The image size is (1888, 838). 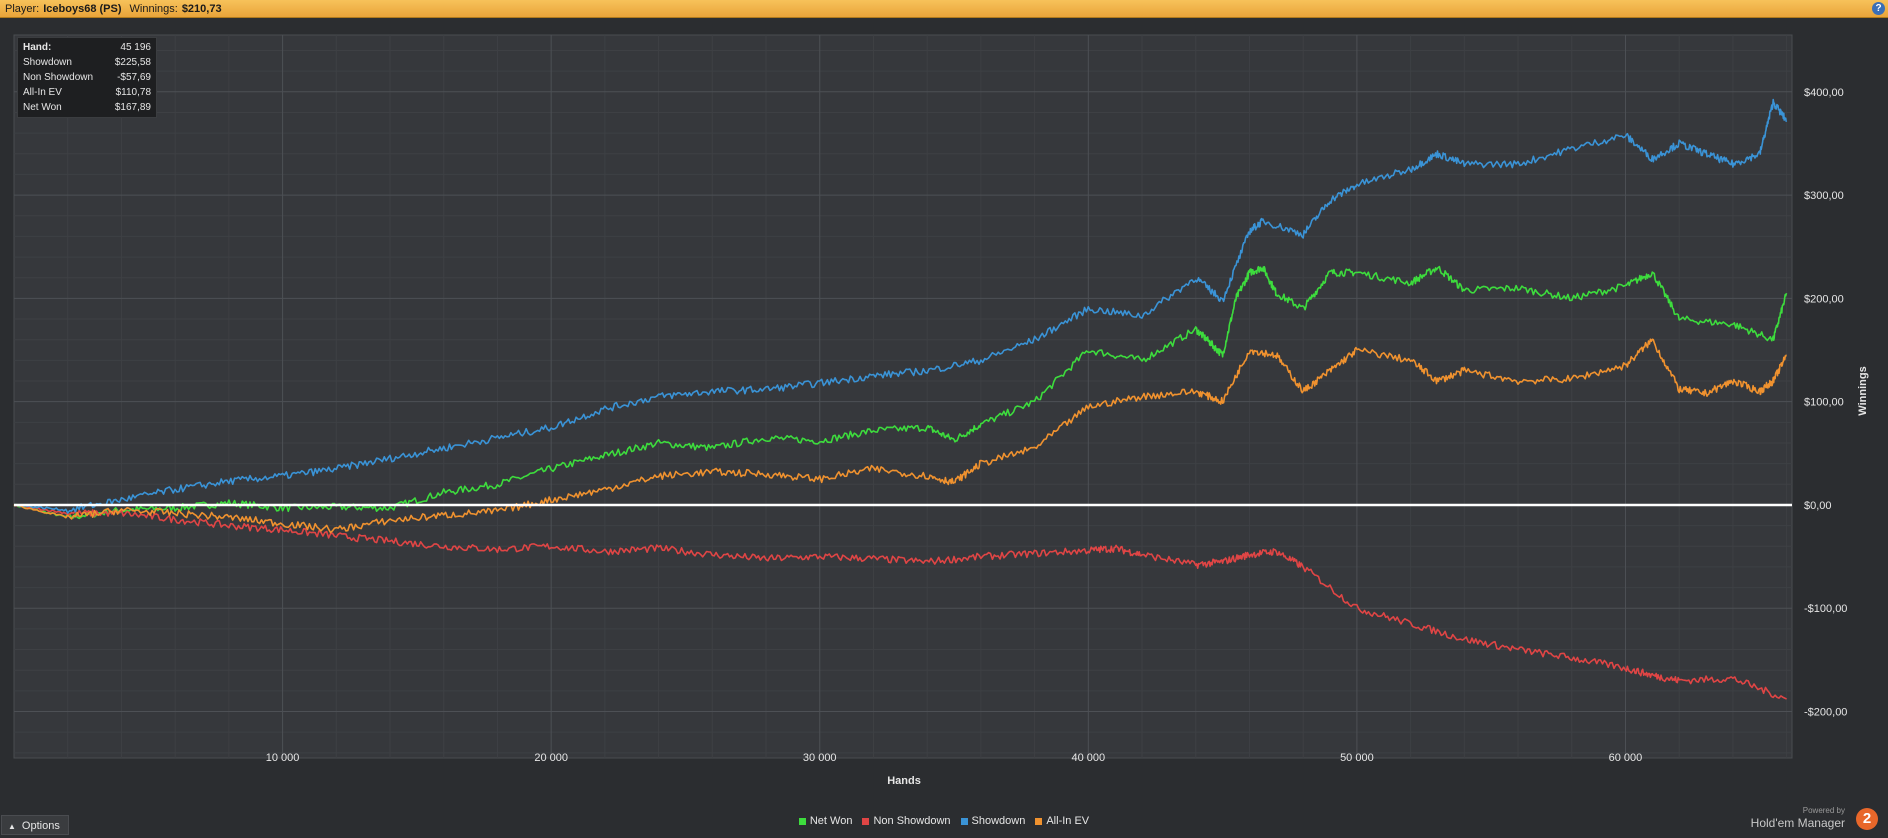 I want to click on y-tick-label: $0,00, so click(x=1818, y=506).